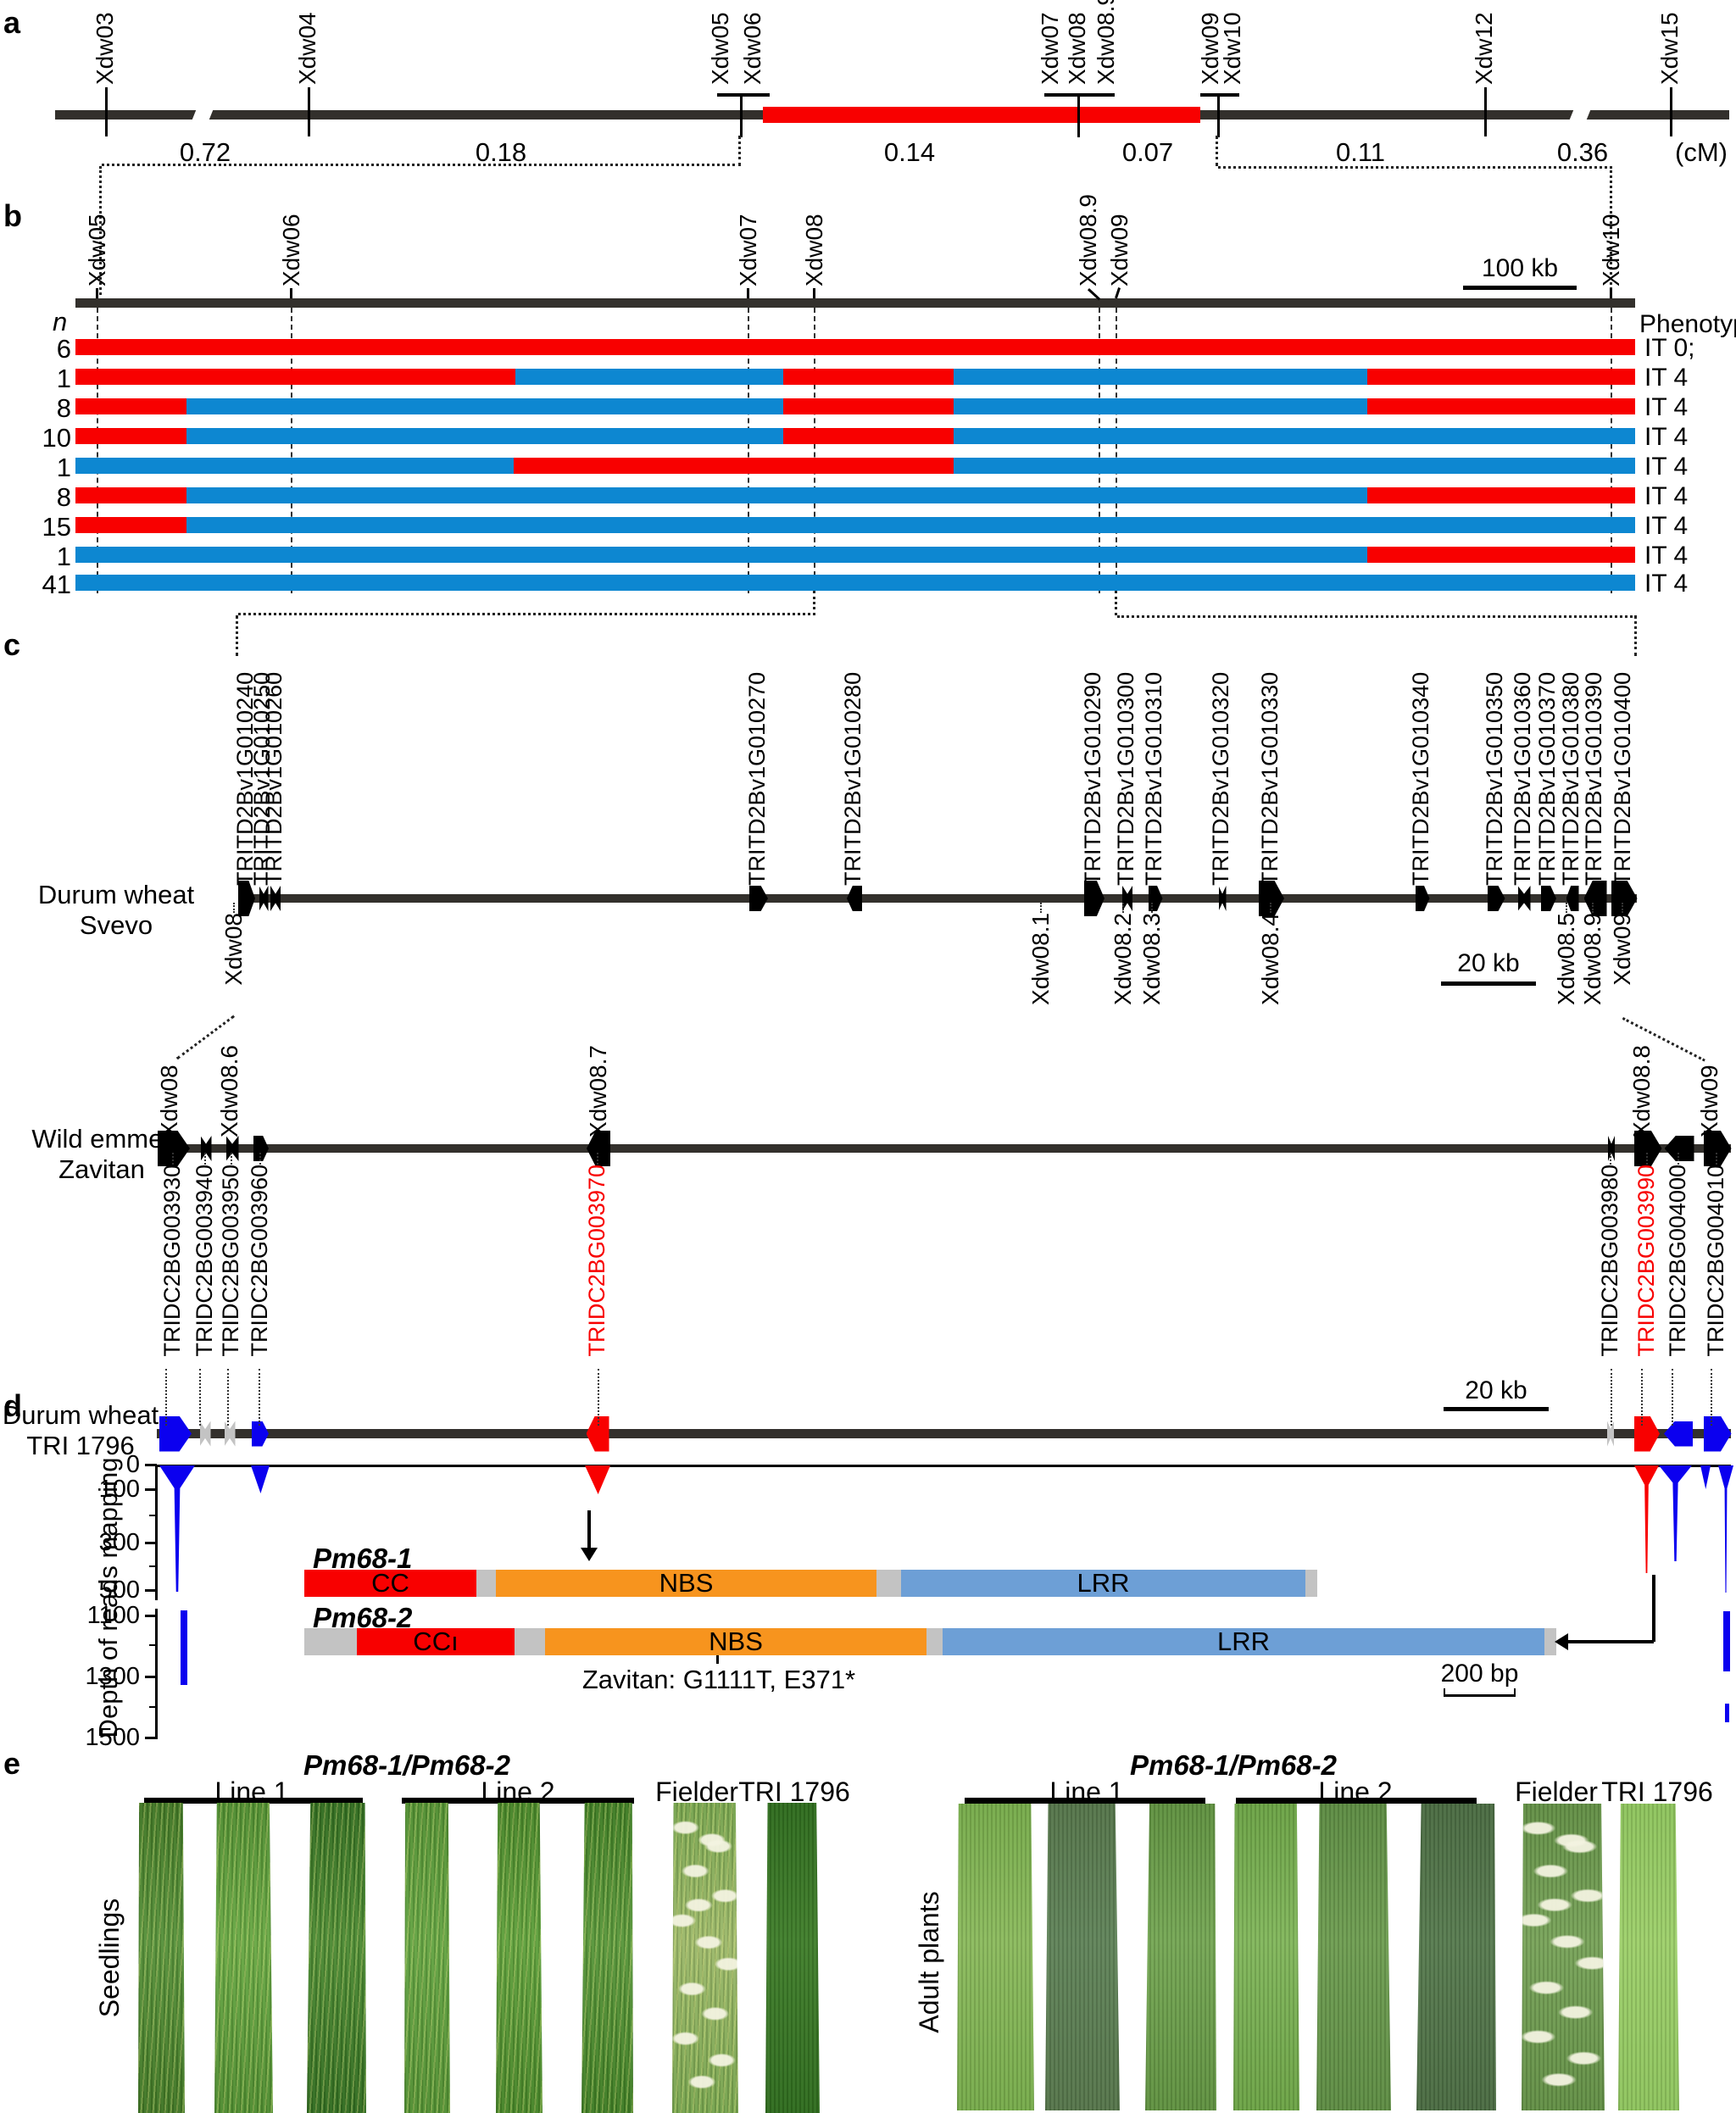  I want to click on gene-label-TRITD2Bv1G010300: TRITD2Bv1G010300, so click(1126, 778).